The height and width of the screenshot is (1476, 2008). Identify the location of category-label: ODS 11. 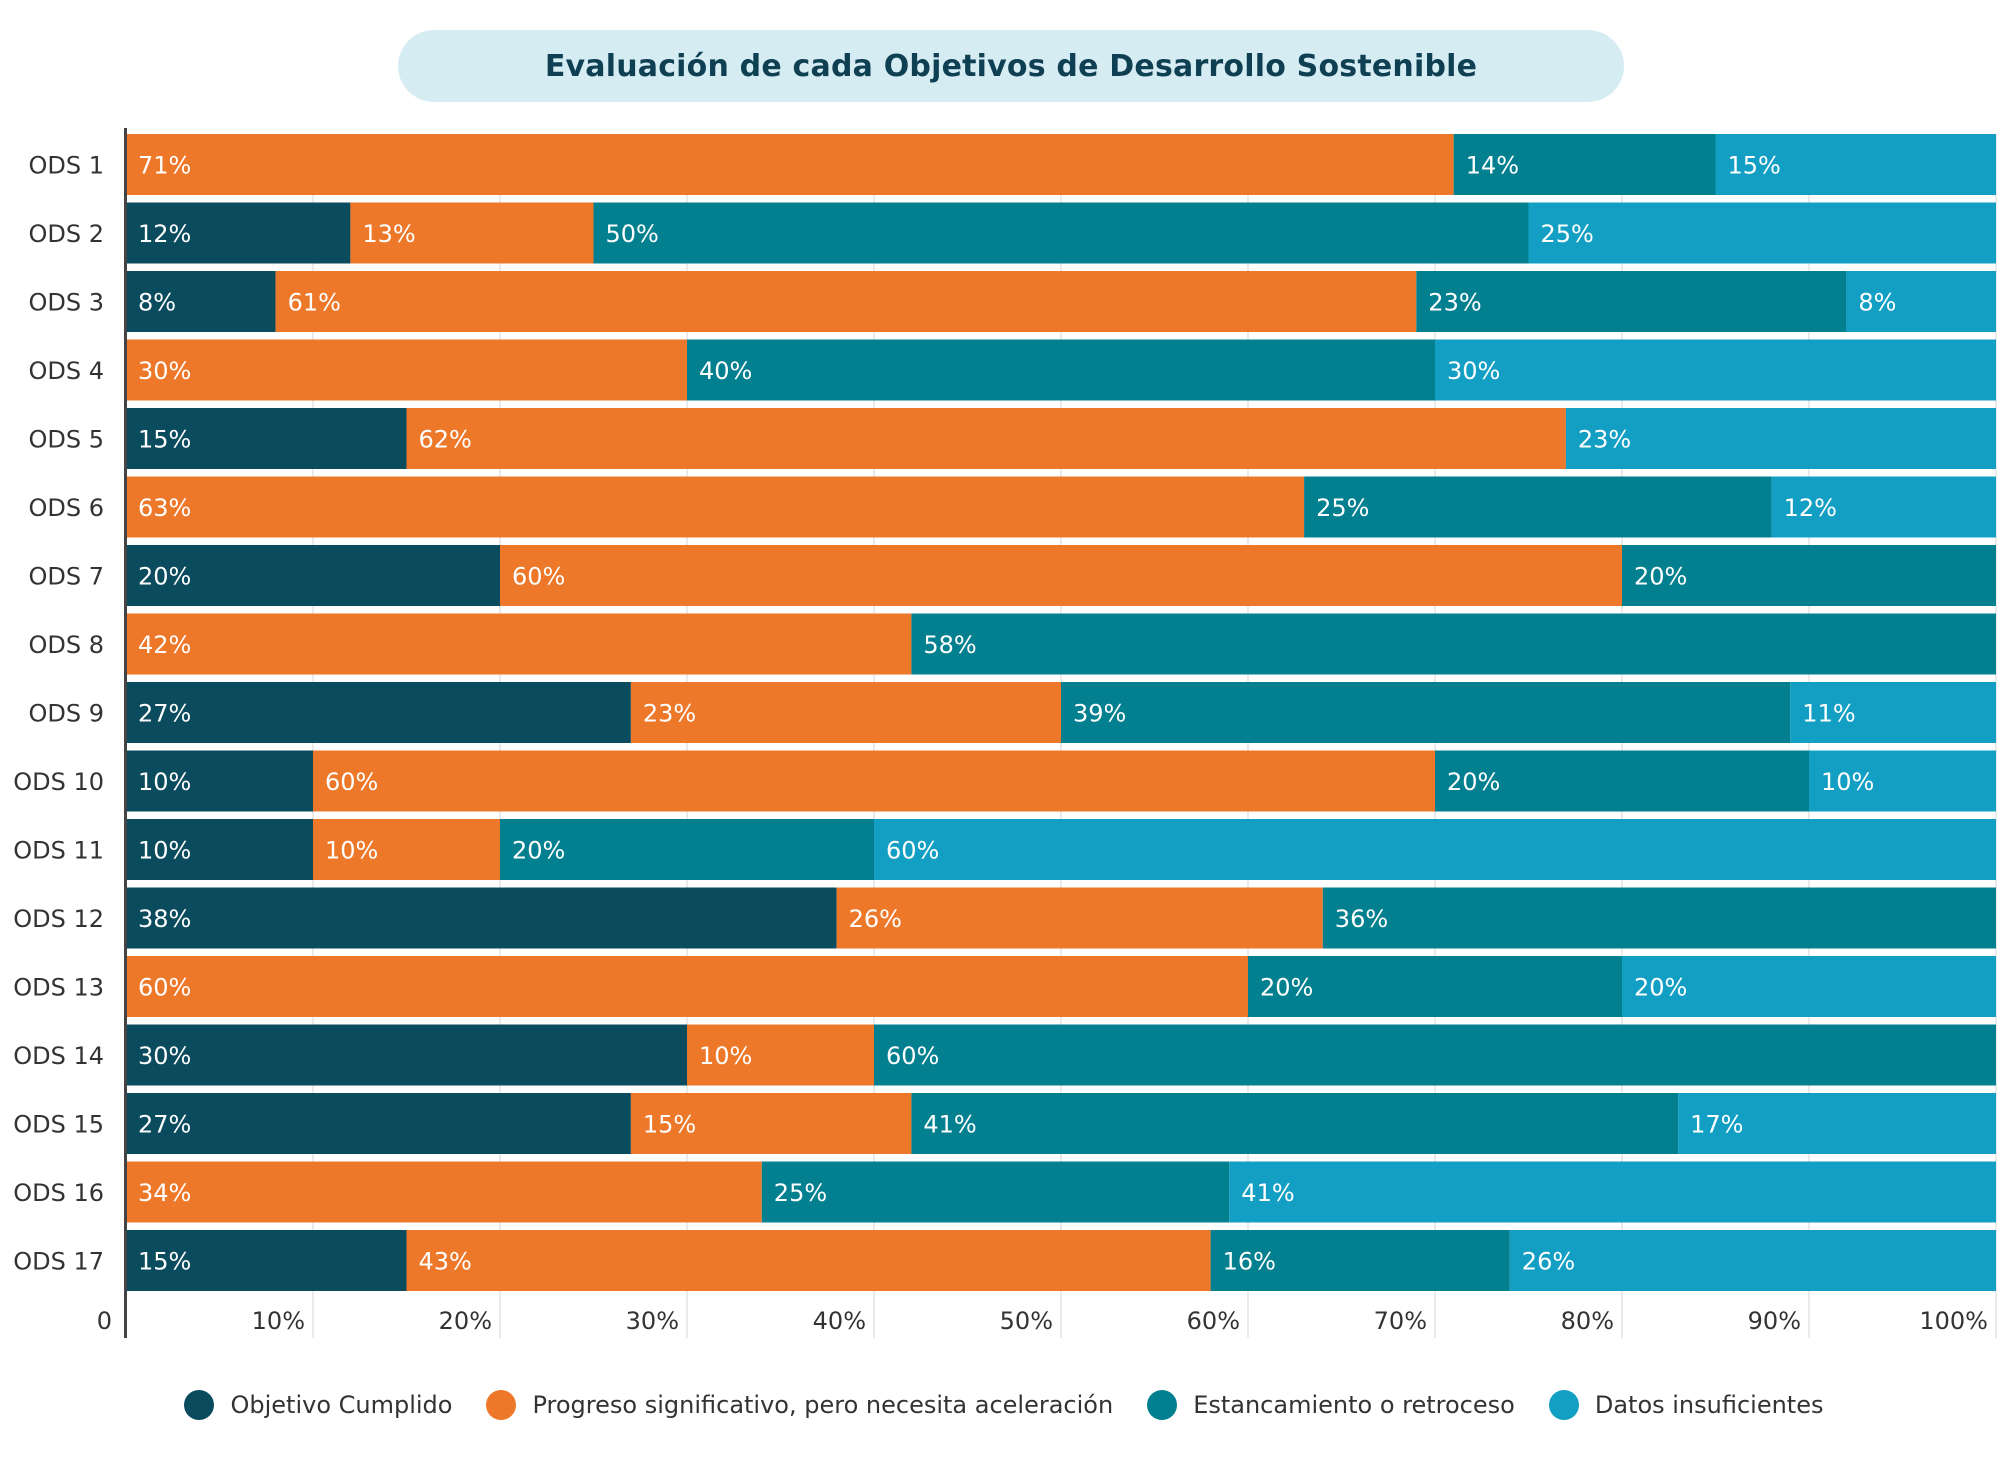
(58, 851).